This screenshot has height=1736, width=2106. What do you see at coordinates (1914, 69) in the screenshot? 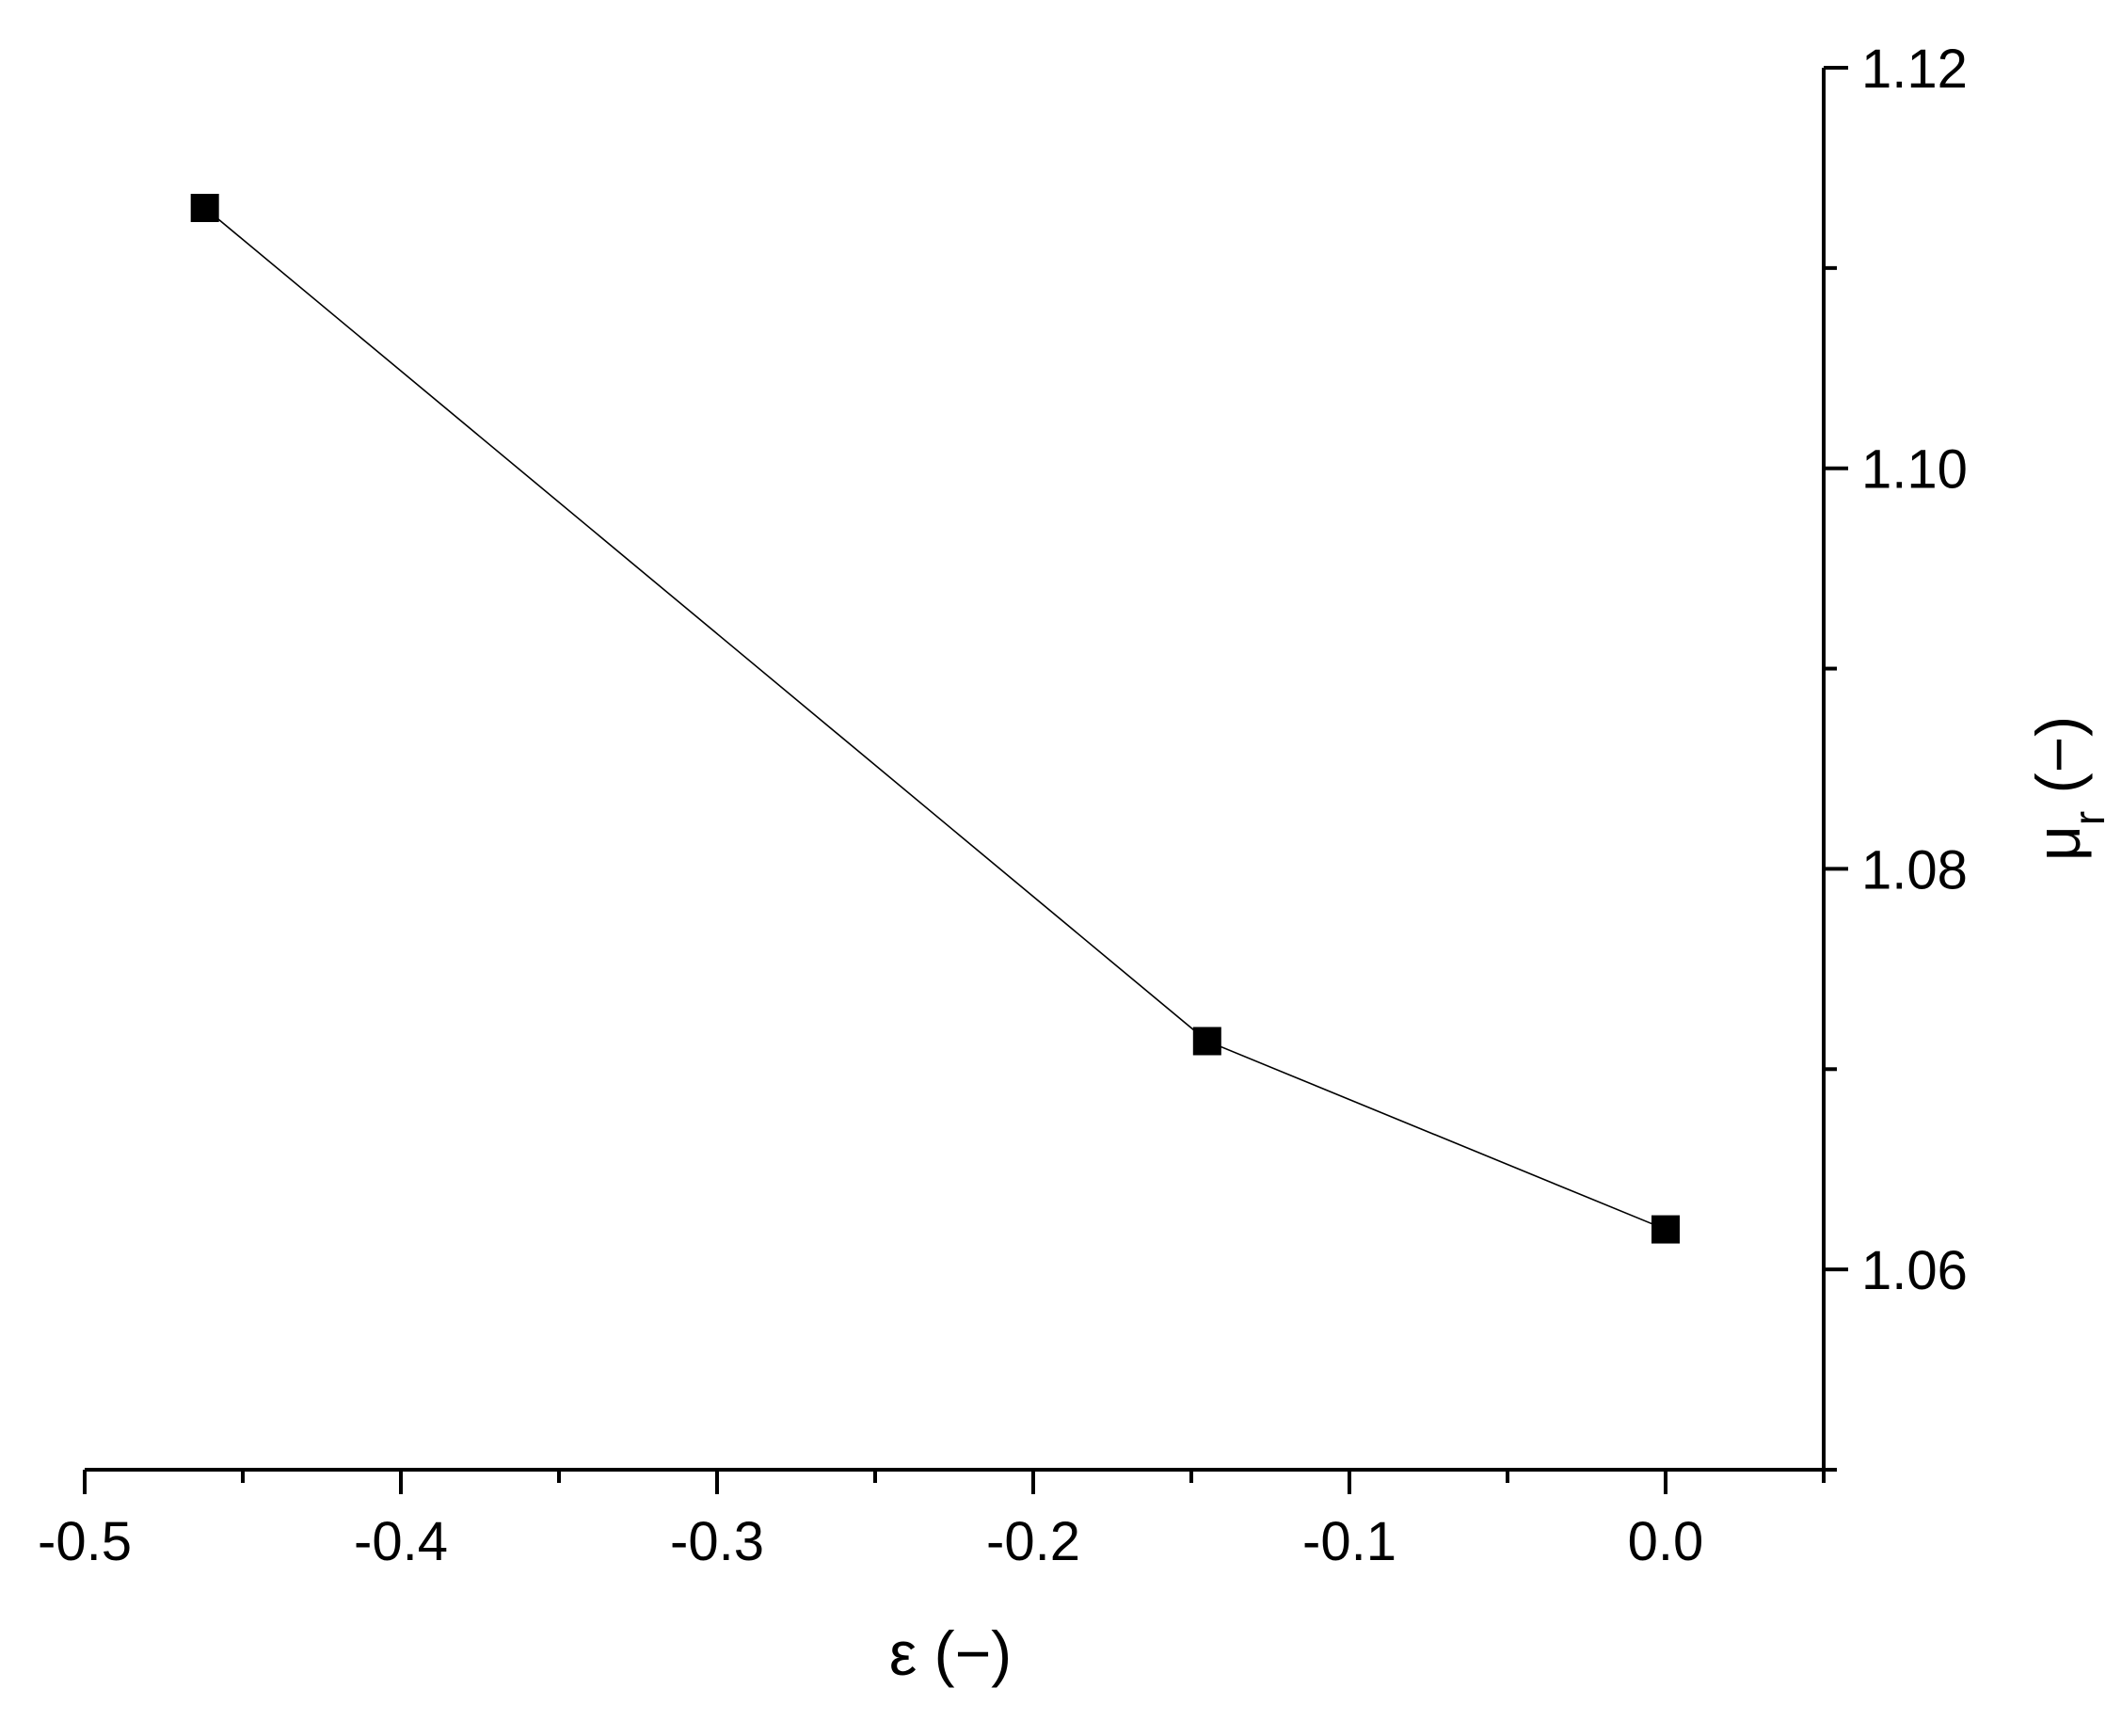
I see `y-tick-label: 1.12` at bounding box center [1914, 69].